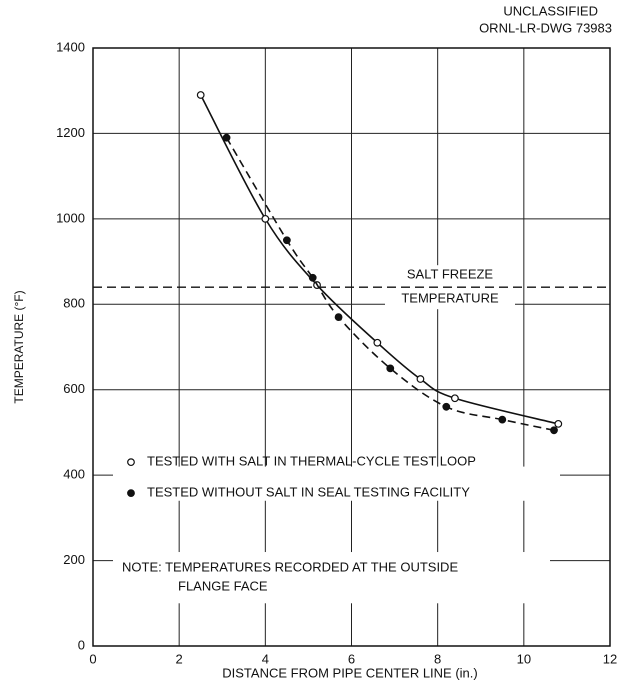 This screenshot has width=620, height=689. I want to click on header: ORNL-LR-DWG 73983, so click(545, 27).